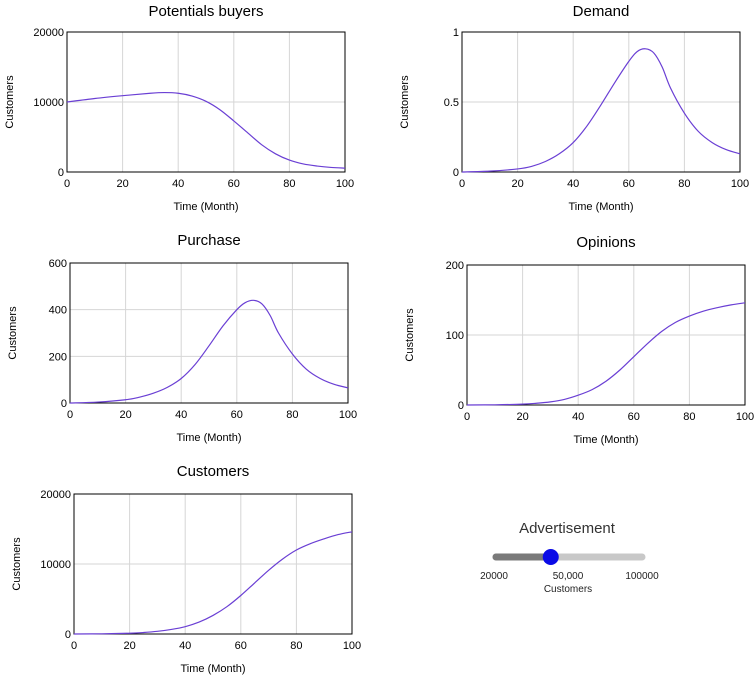 The width and height of the screenshot is (756, 698). Describe the element at coordinates (494, 576) in the screenshot. I see `slider-min-label: 20000` at that location.